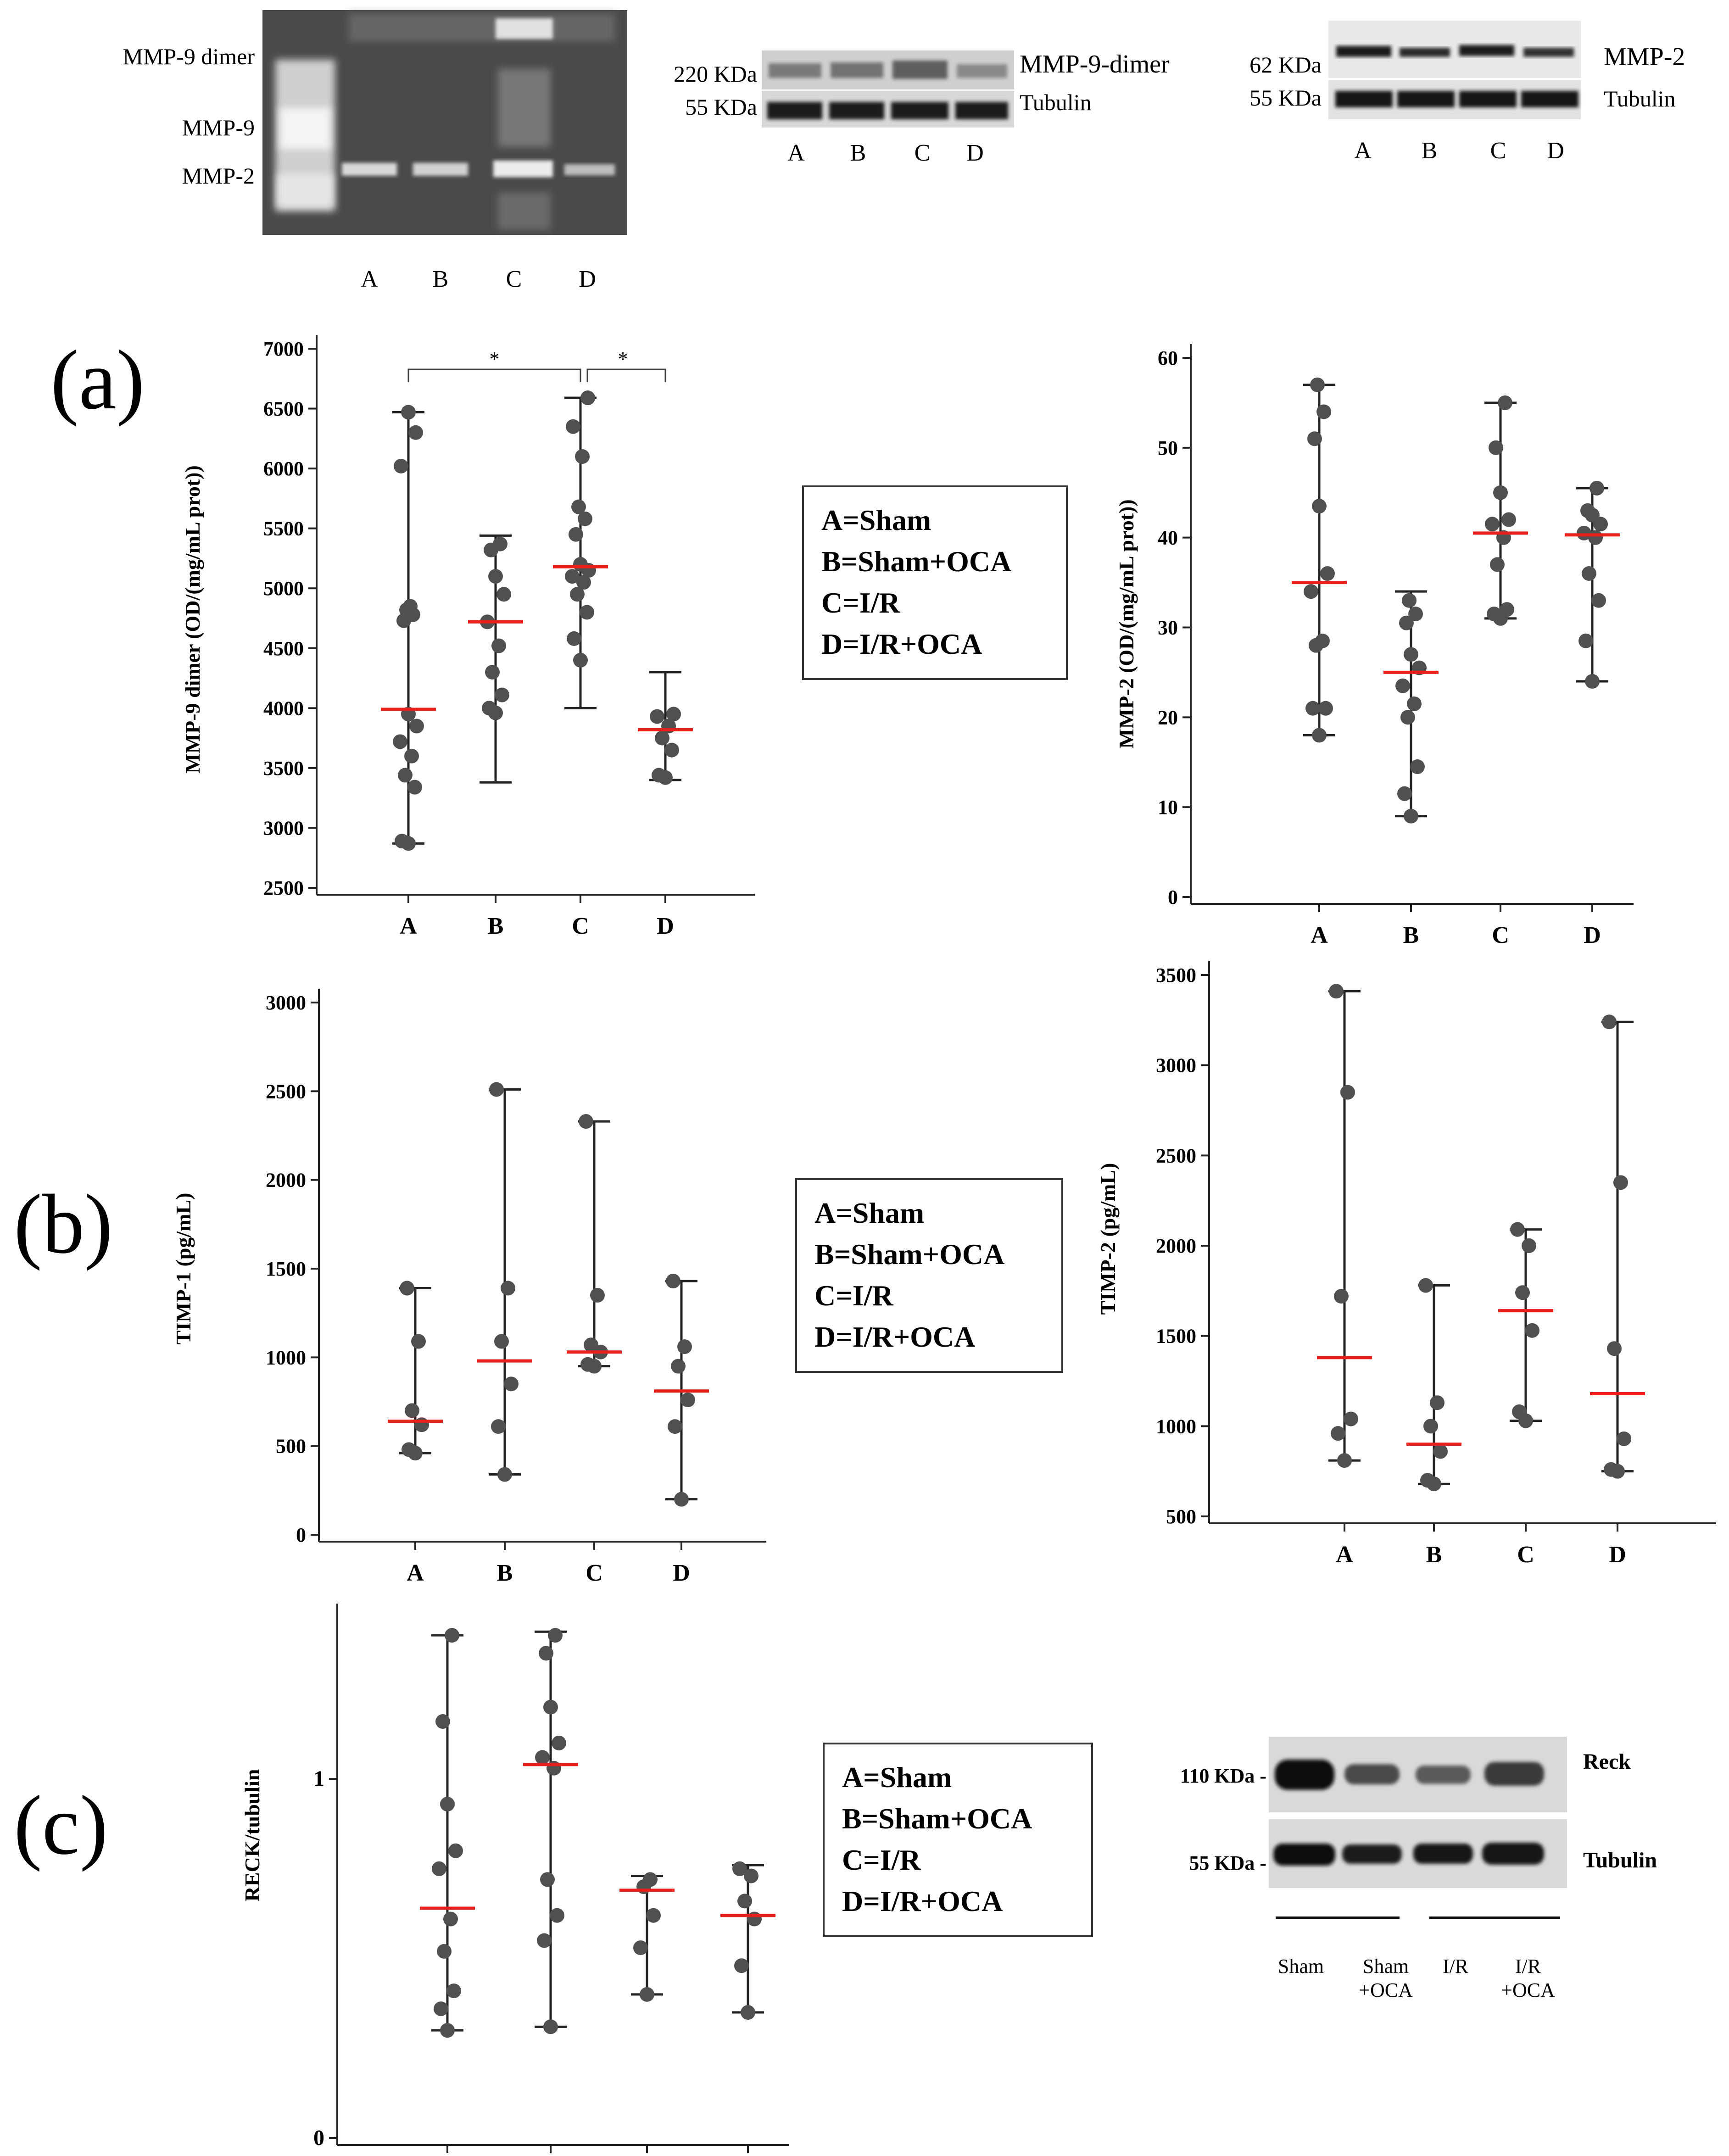 This screenshot has height=2156, width=1729. What do you see at coordinates (721, 107) in the screenshot?
I see `mmp9-marker-55: 55 KDa` at bounding box center [721, 107].